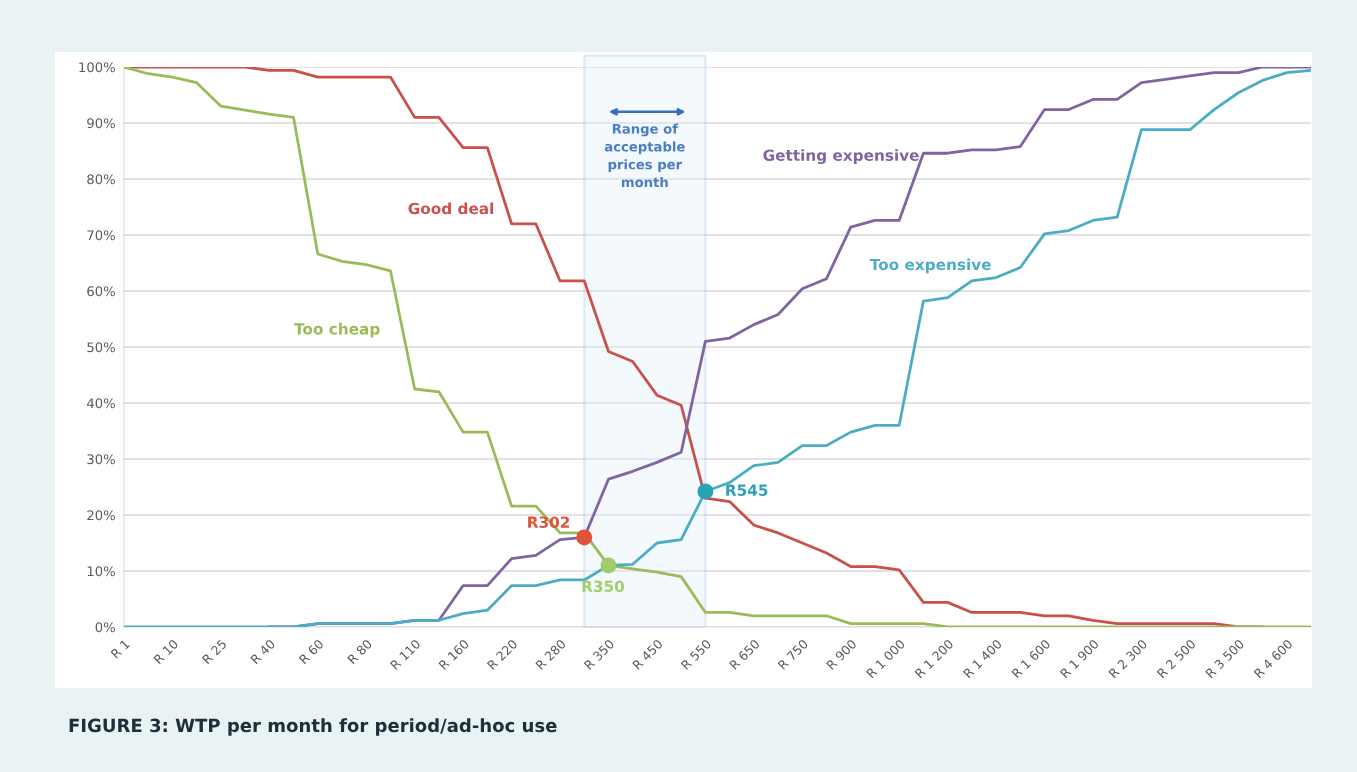 This screenshot has height=772, width=1357. Describe the element at coordinates (1128, 658) in the screenshot. I see `x-tick-label: R 2 300` at that location.